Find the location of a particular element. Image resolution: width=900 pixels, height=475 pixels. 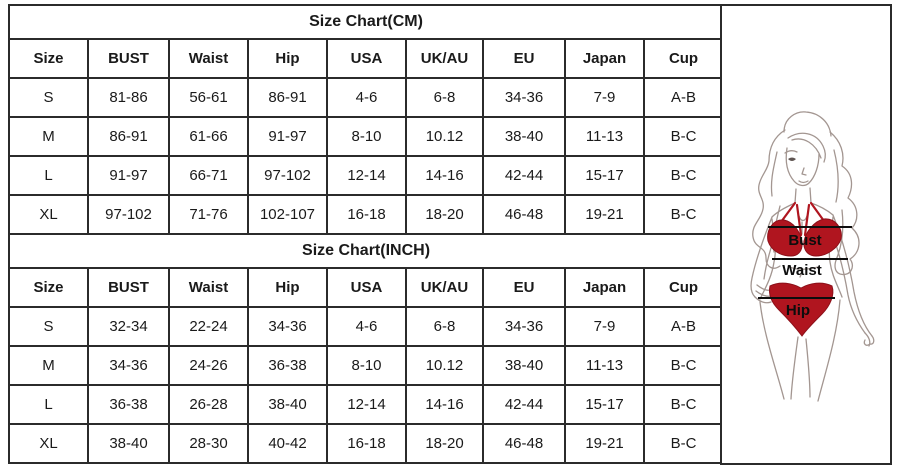

cell-waist: 56-61 is located at coordinates (208, 97).